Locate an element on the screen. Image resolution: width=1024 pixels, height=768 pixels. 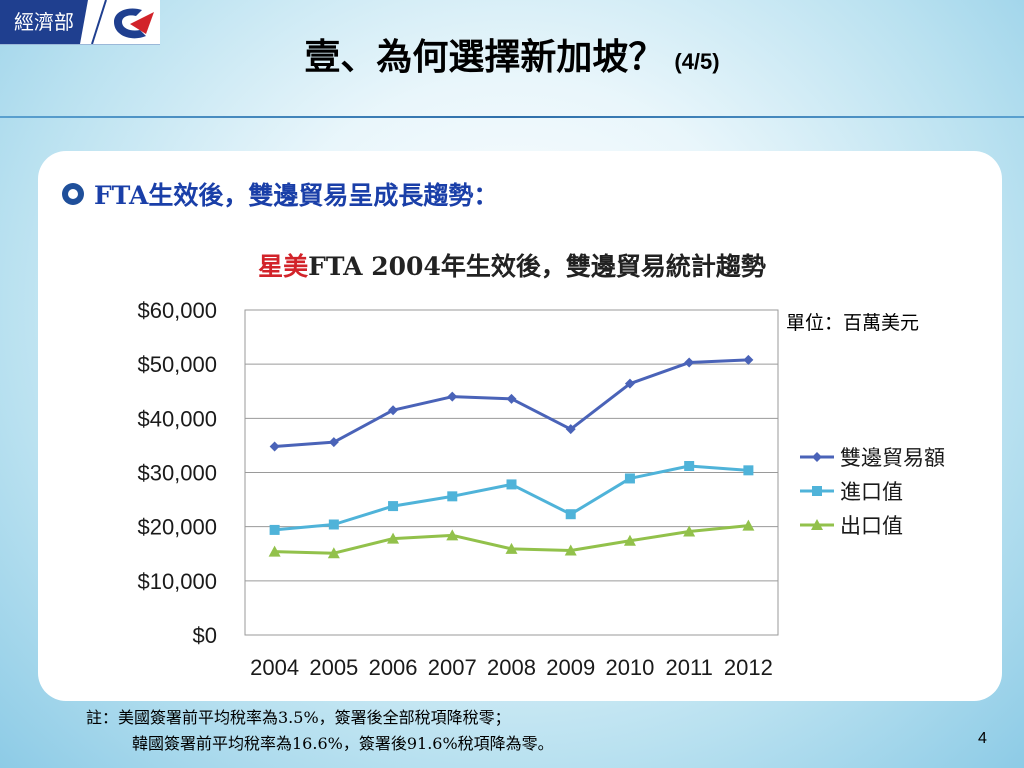
y-tick-label: $30,000 is located at coordinates (177, 473).